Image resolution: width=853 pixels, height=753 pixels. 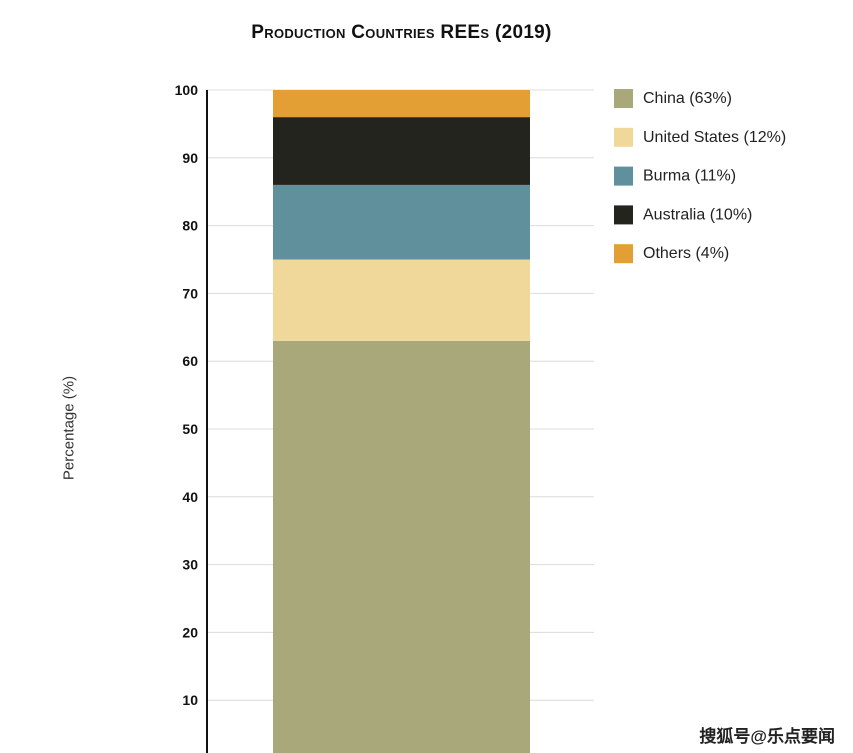 What do you see at coordinates (190, 158) in the screenshot?
I see `y-tick-label-90: 90` at bounding box center [190, 158].